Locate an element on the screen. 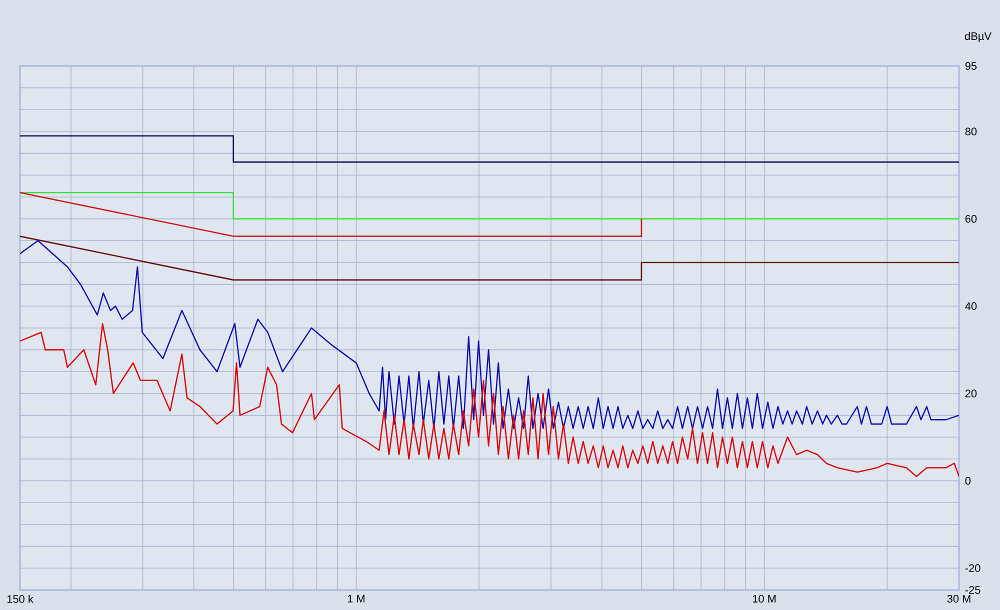  y-tick-label: -20 is located at coordinates (972, 568).